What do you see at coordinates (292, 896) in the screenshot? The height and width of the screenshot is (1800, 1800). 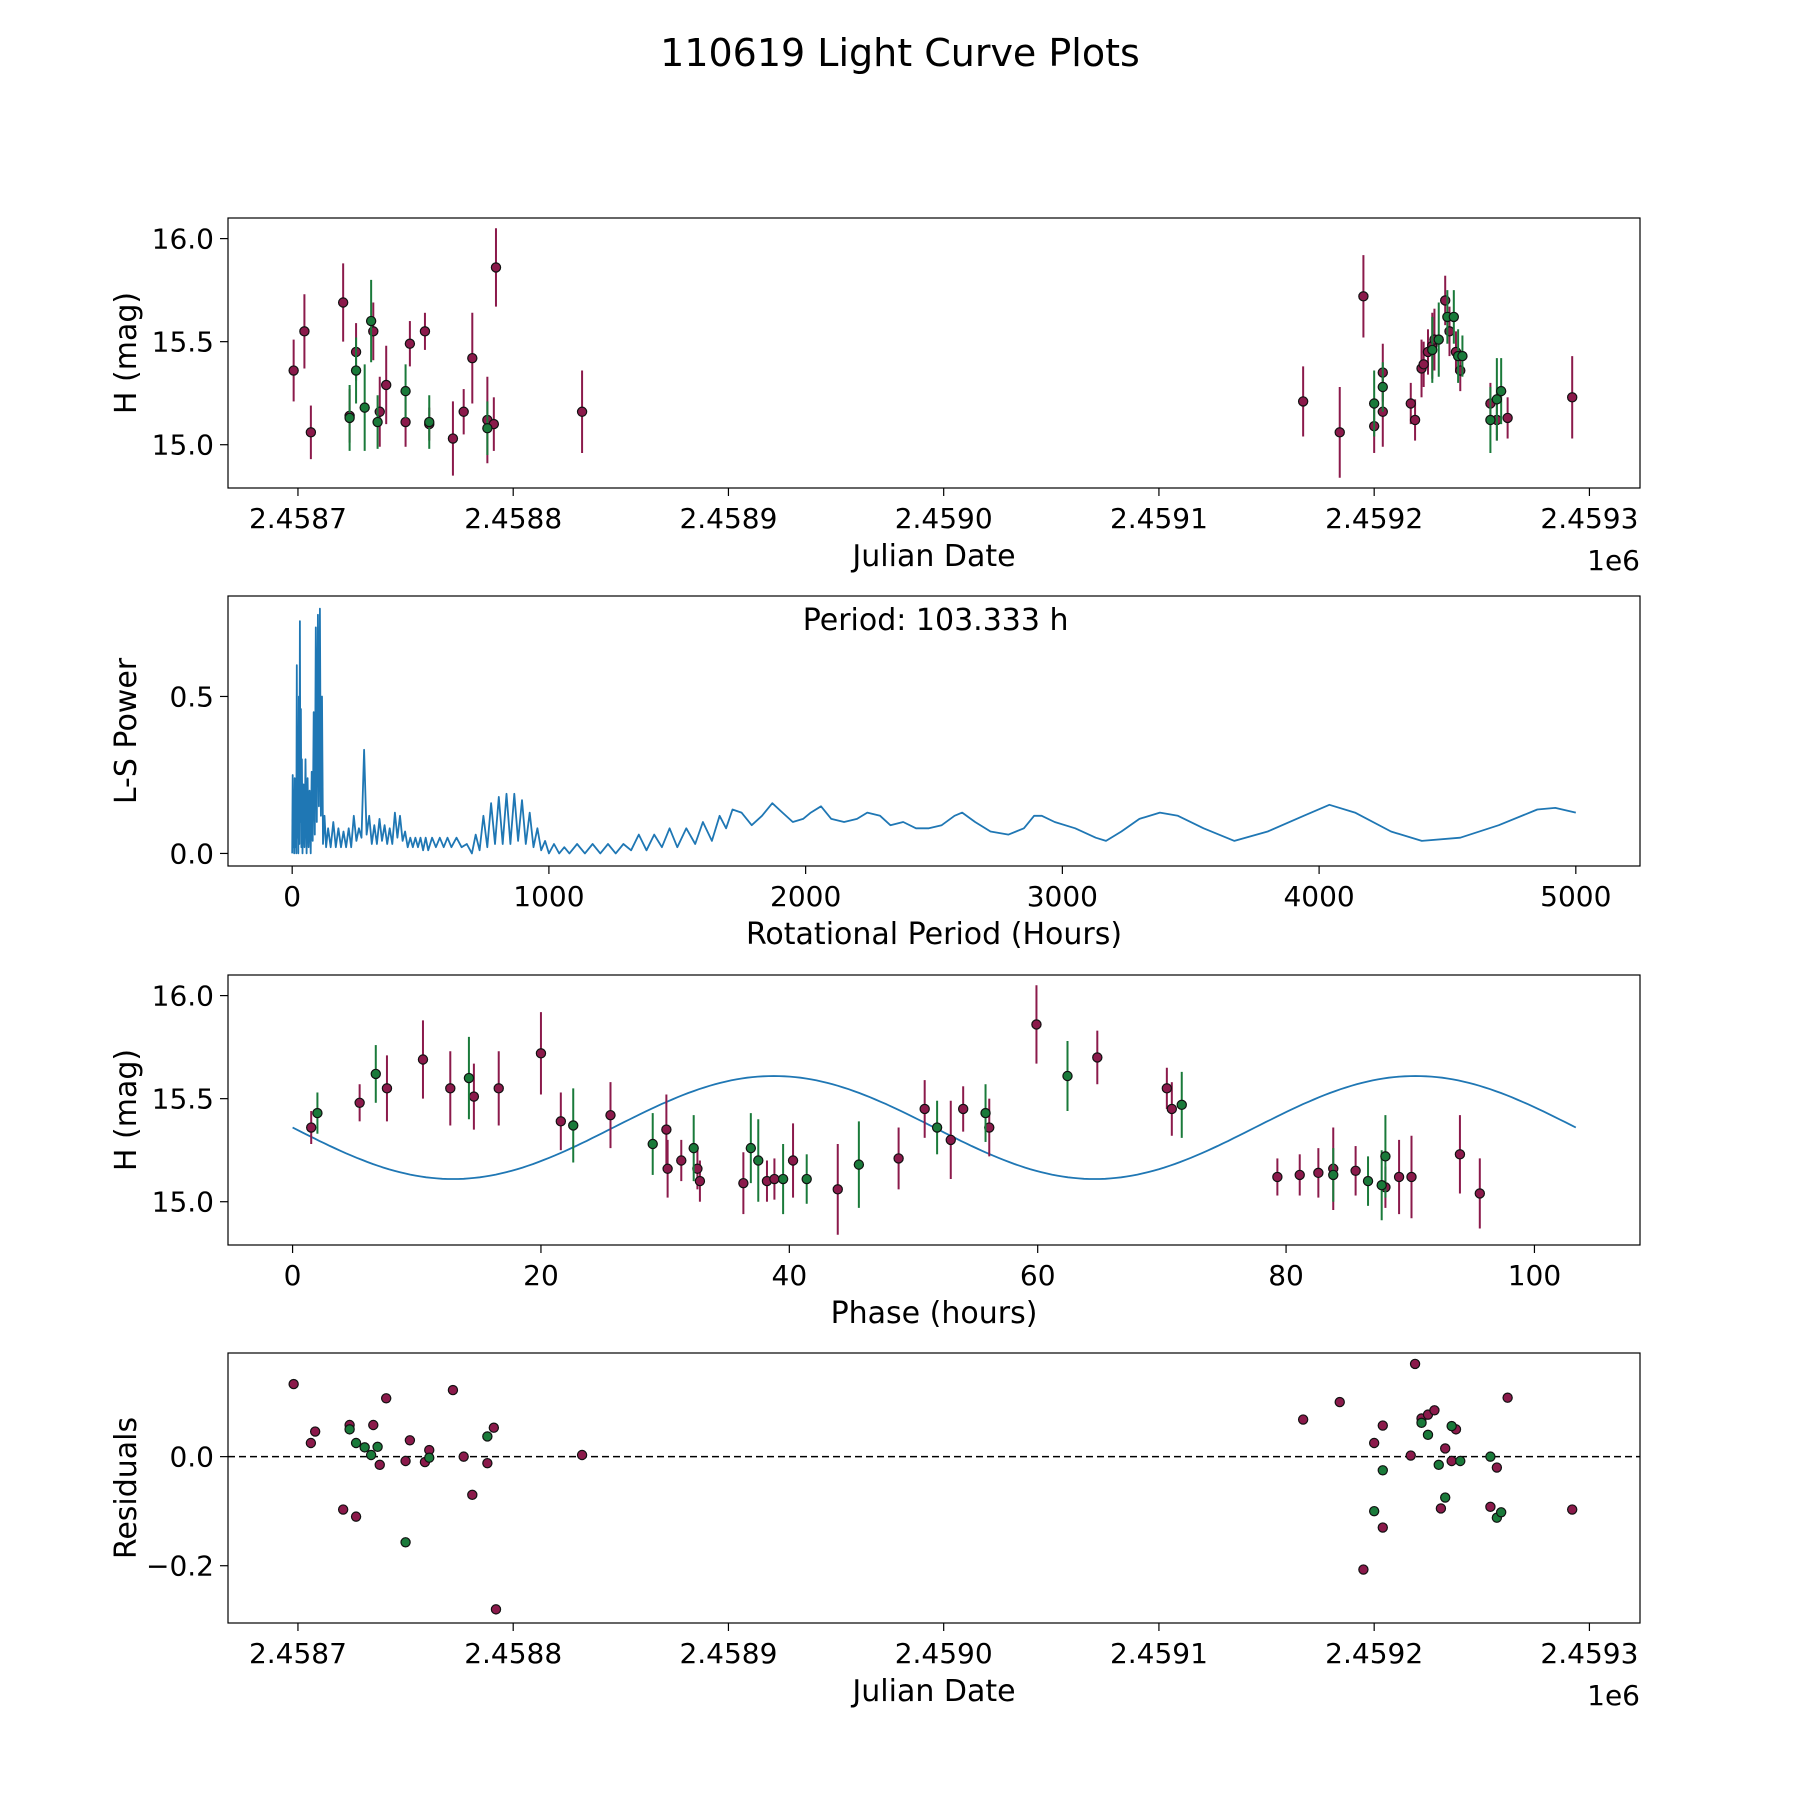 I see `x-tick-label: 0` at bounding box center [292, 896].